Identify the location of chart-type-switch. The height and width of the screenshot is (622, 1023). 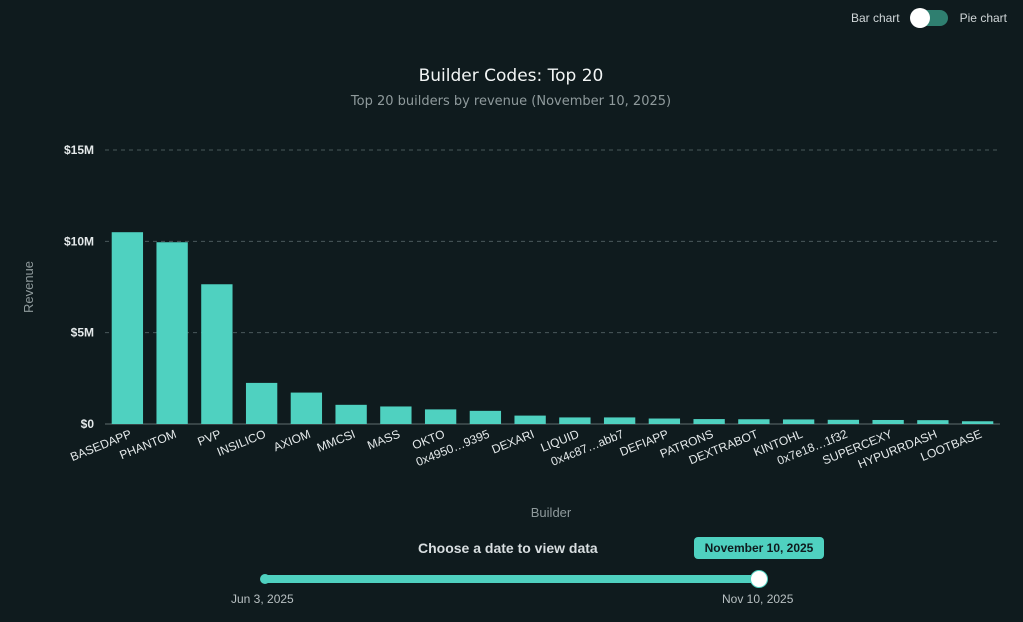
(928, 18).